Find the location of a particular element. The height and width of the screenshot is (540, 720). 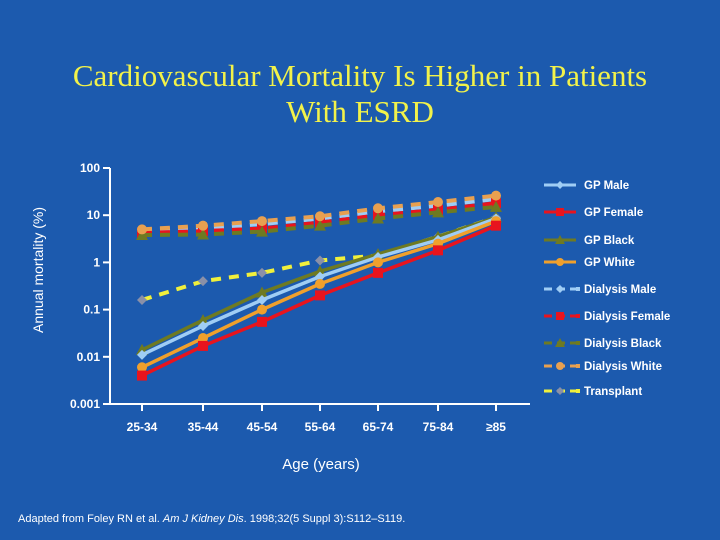

series-dialysis-black is located at coordinates (319, 220).